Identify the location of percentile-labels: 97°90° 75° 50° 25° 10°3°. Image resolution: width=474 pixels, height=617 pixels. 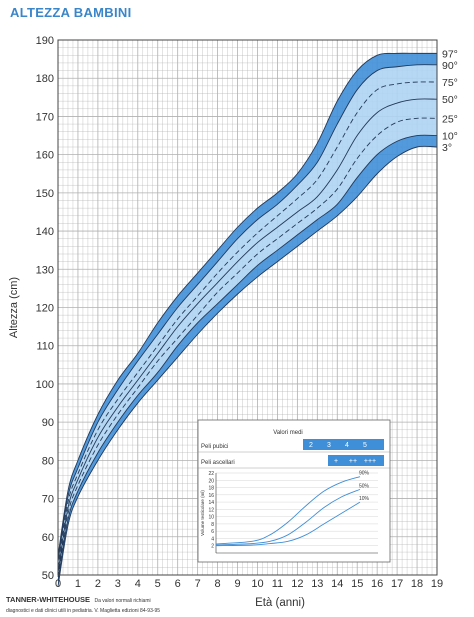
(450, 101).